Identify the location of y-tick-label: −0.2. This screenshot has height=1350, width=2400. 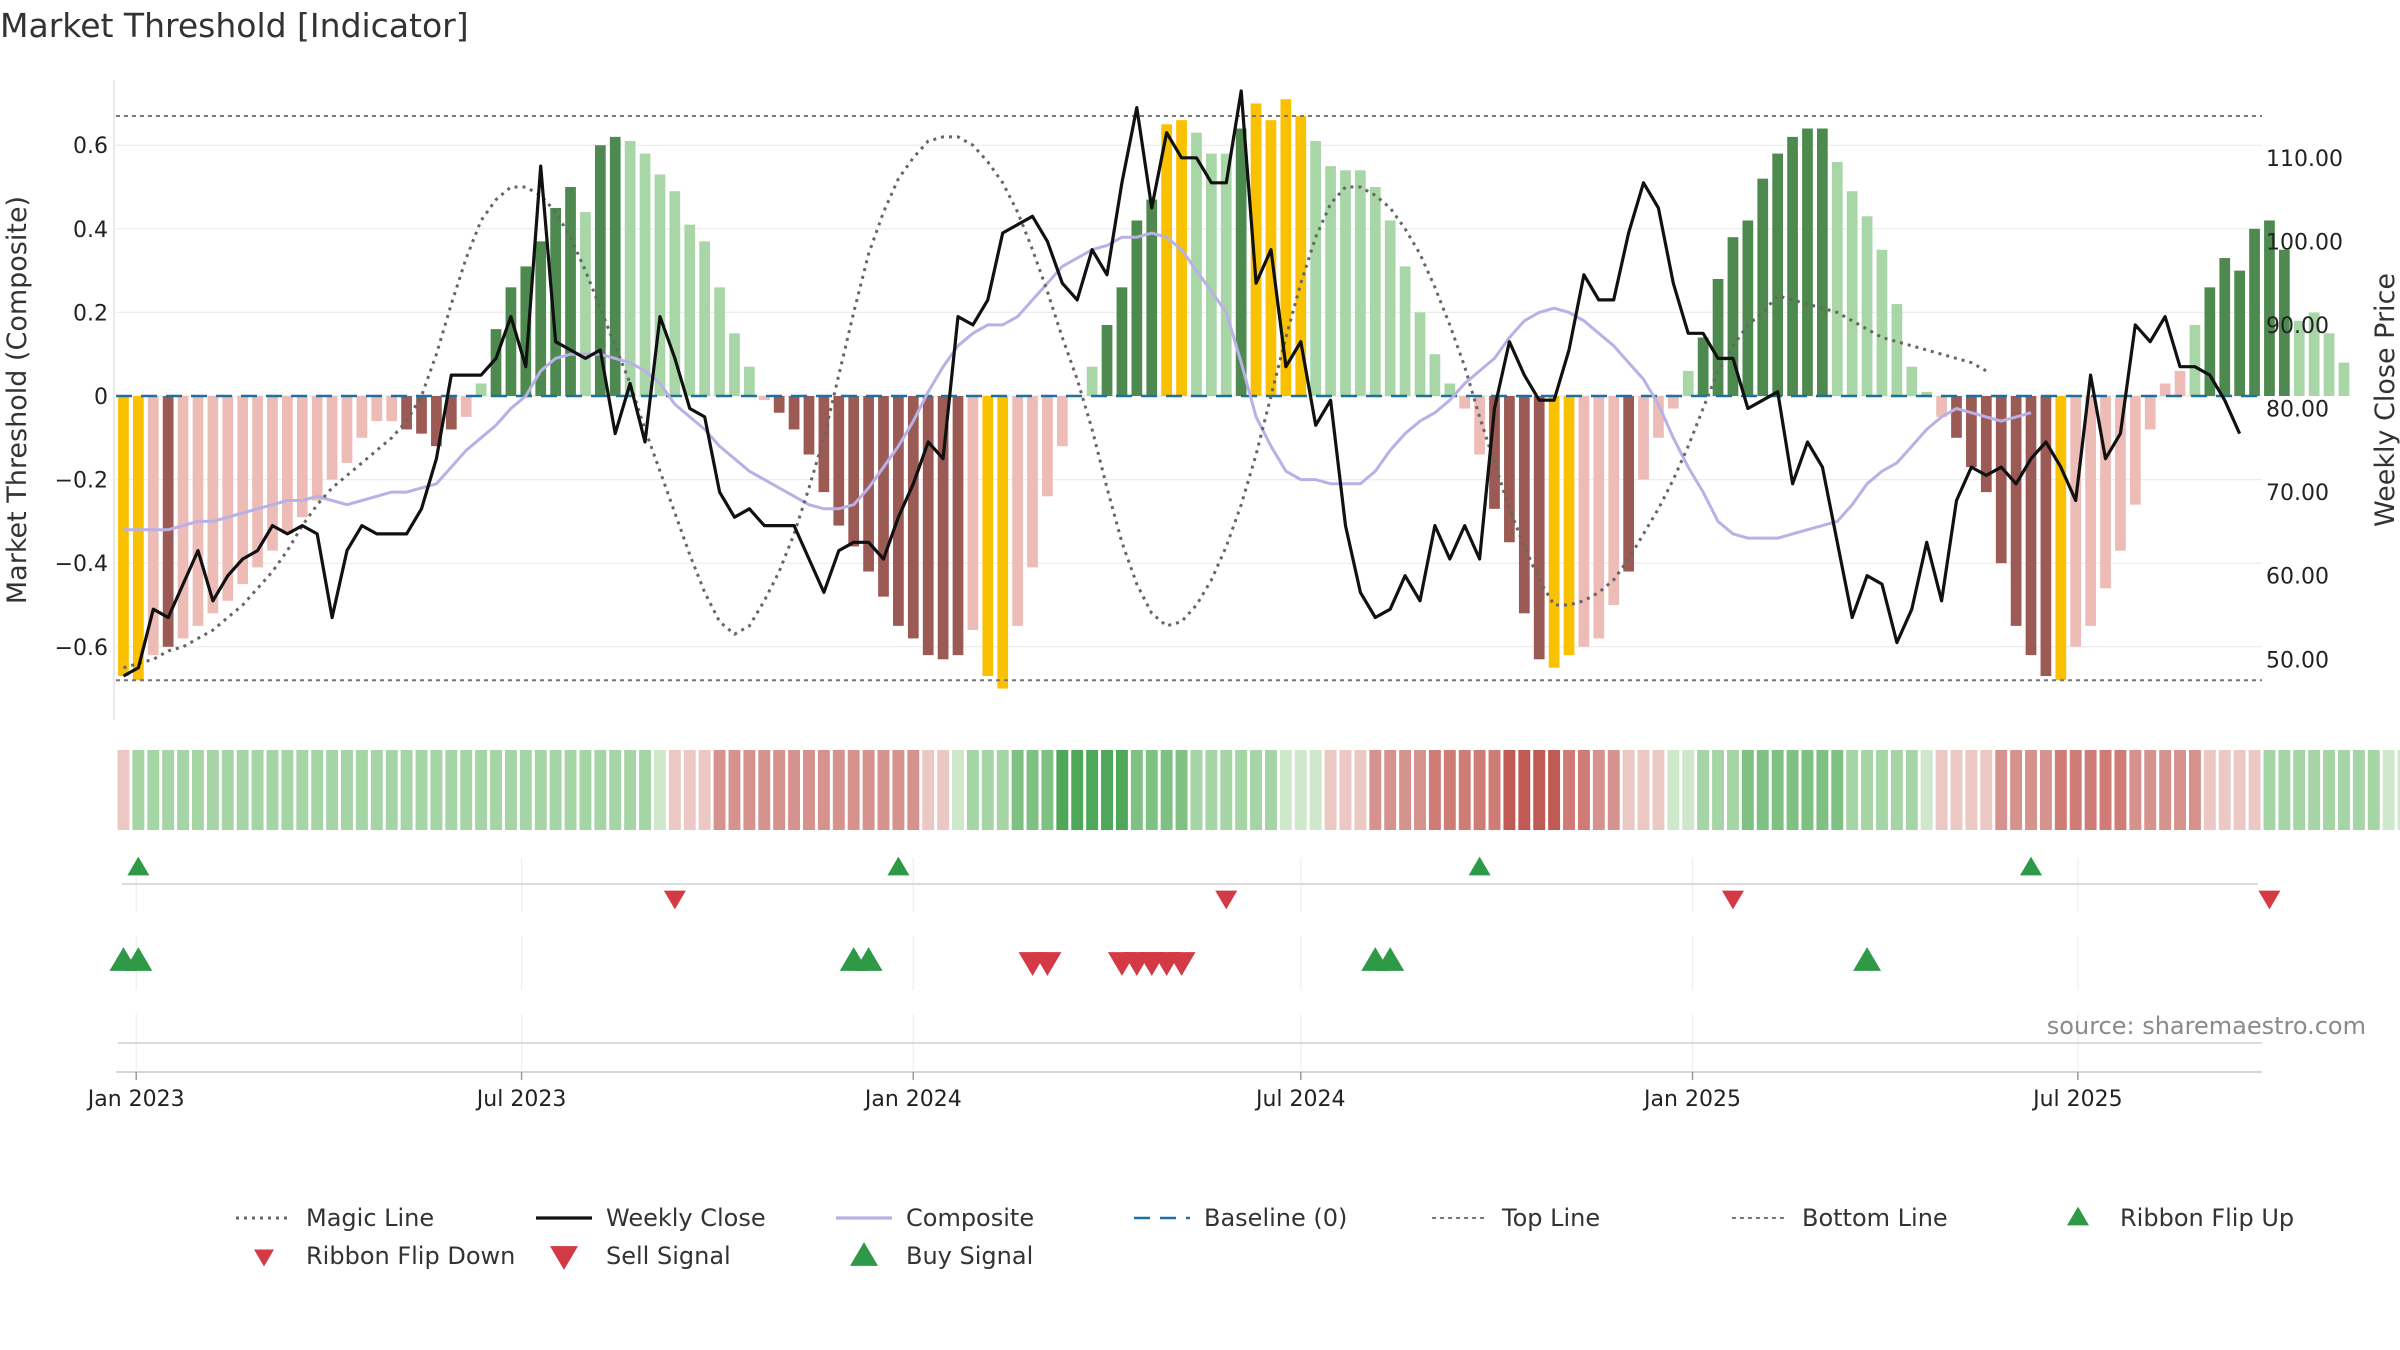
(81, 481).